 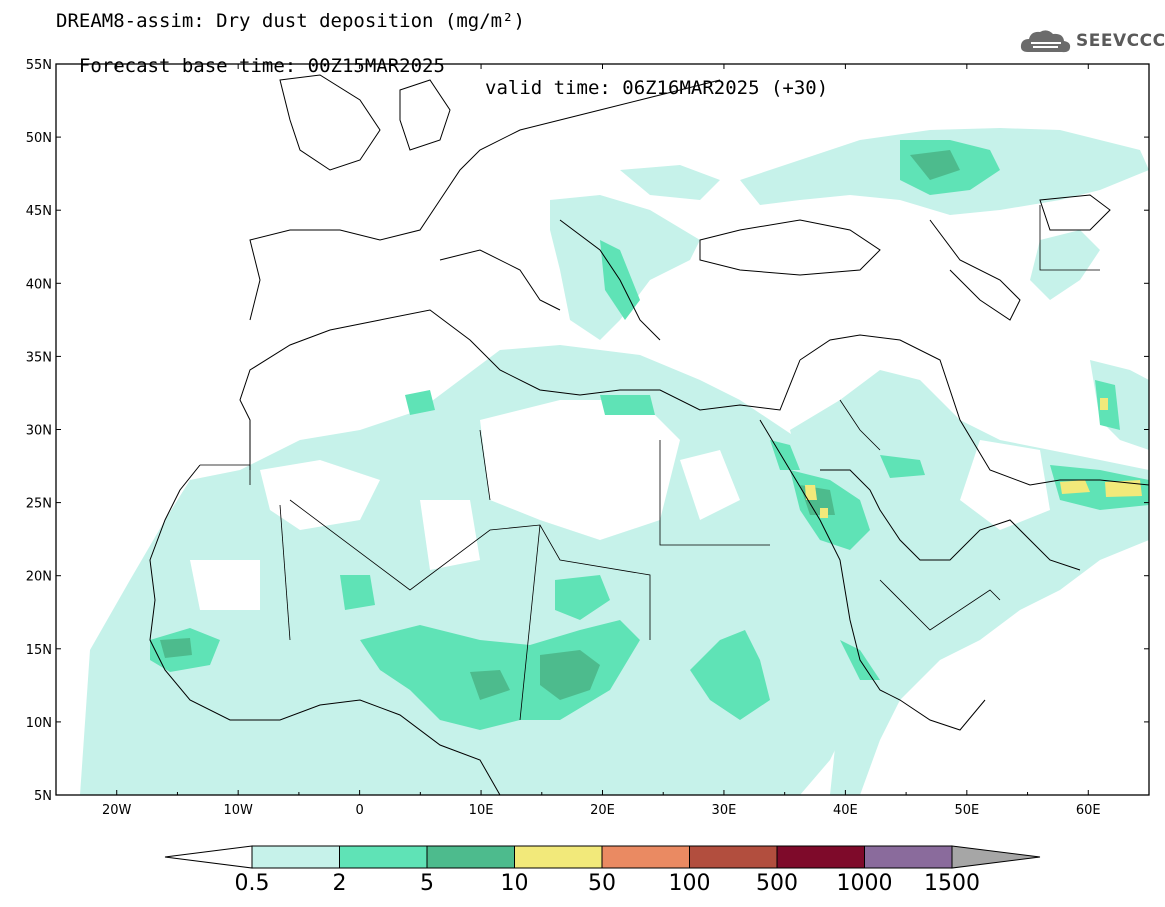 What do you see at coordinates (340, 883) in the screenshot?
I see `colorbar-label: 2` at bounding box center [340, 883].